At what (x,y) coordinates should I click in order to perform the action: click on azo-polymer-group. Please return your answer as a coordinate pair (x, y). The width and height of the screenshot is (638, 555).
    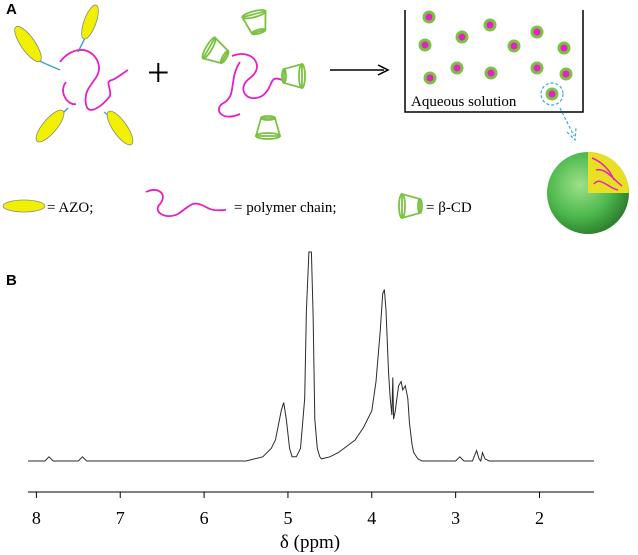
    Looking at the image, I should click on (74, 75).